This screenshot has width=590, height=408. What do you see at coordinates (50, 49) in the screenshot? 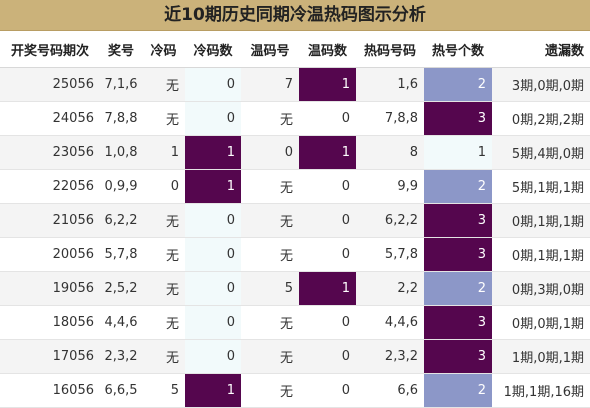
I see `header-issue: 开奖号码期次` at bounding box center [50, 49].